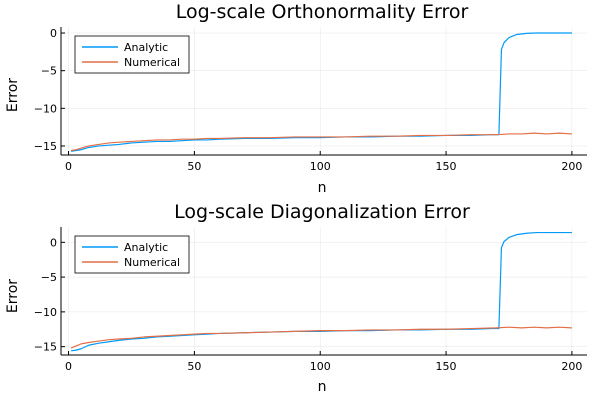 This screenshot has width=600, height=400. I want to click on chart-title: Log-scale Diagonalization Error, so click(322, 212).